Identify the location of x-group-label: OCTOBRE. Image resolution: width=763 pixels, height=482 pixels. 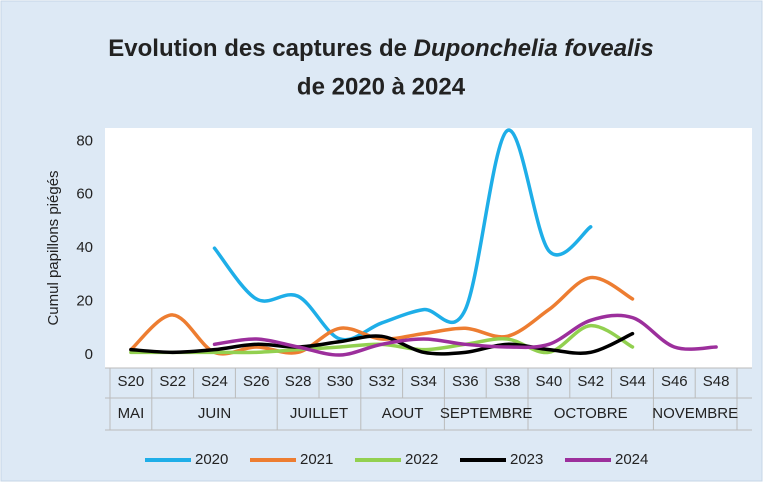
(591, 413).